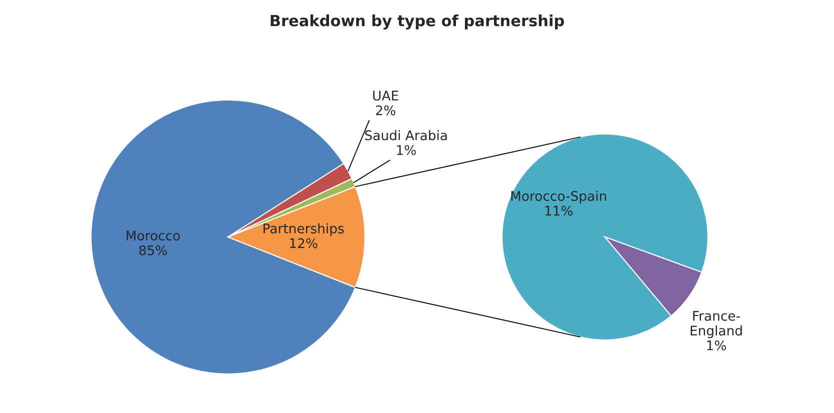 This screenshot has height=413, width=834. Describe the element at coordinates (304, 229) in the screenshot. I see `slice-label: Partnerships` at that location.